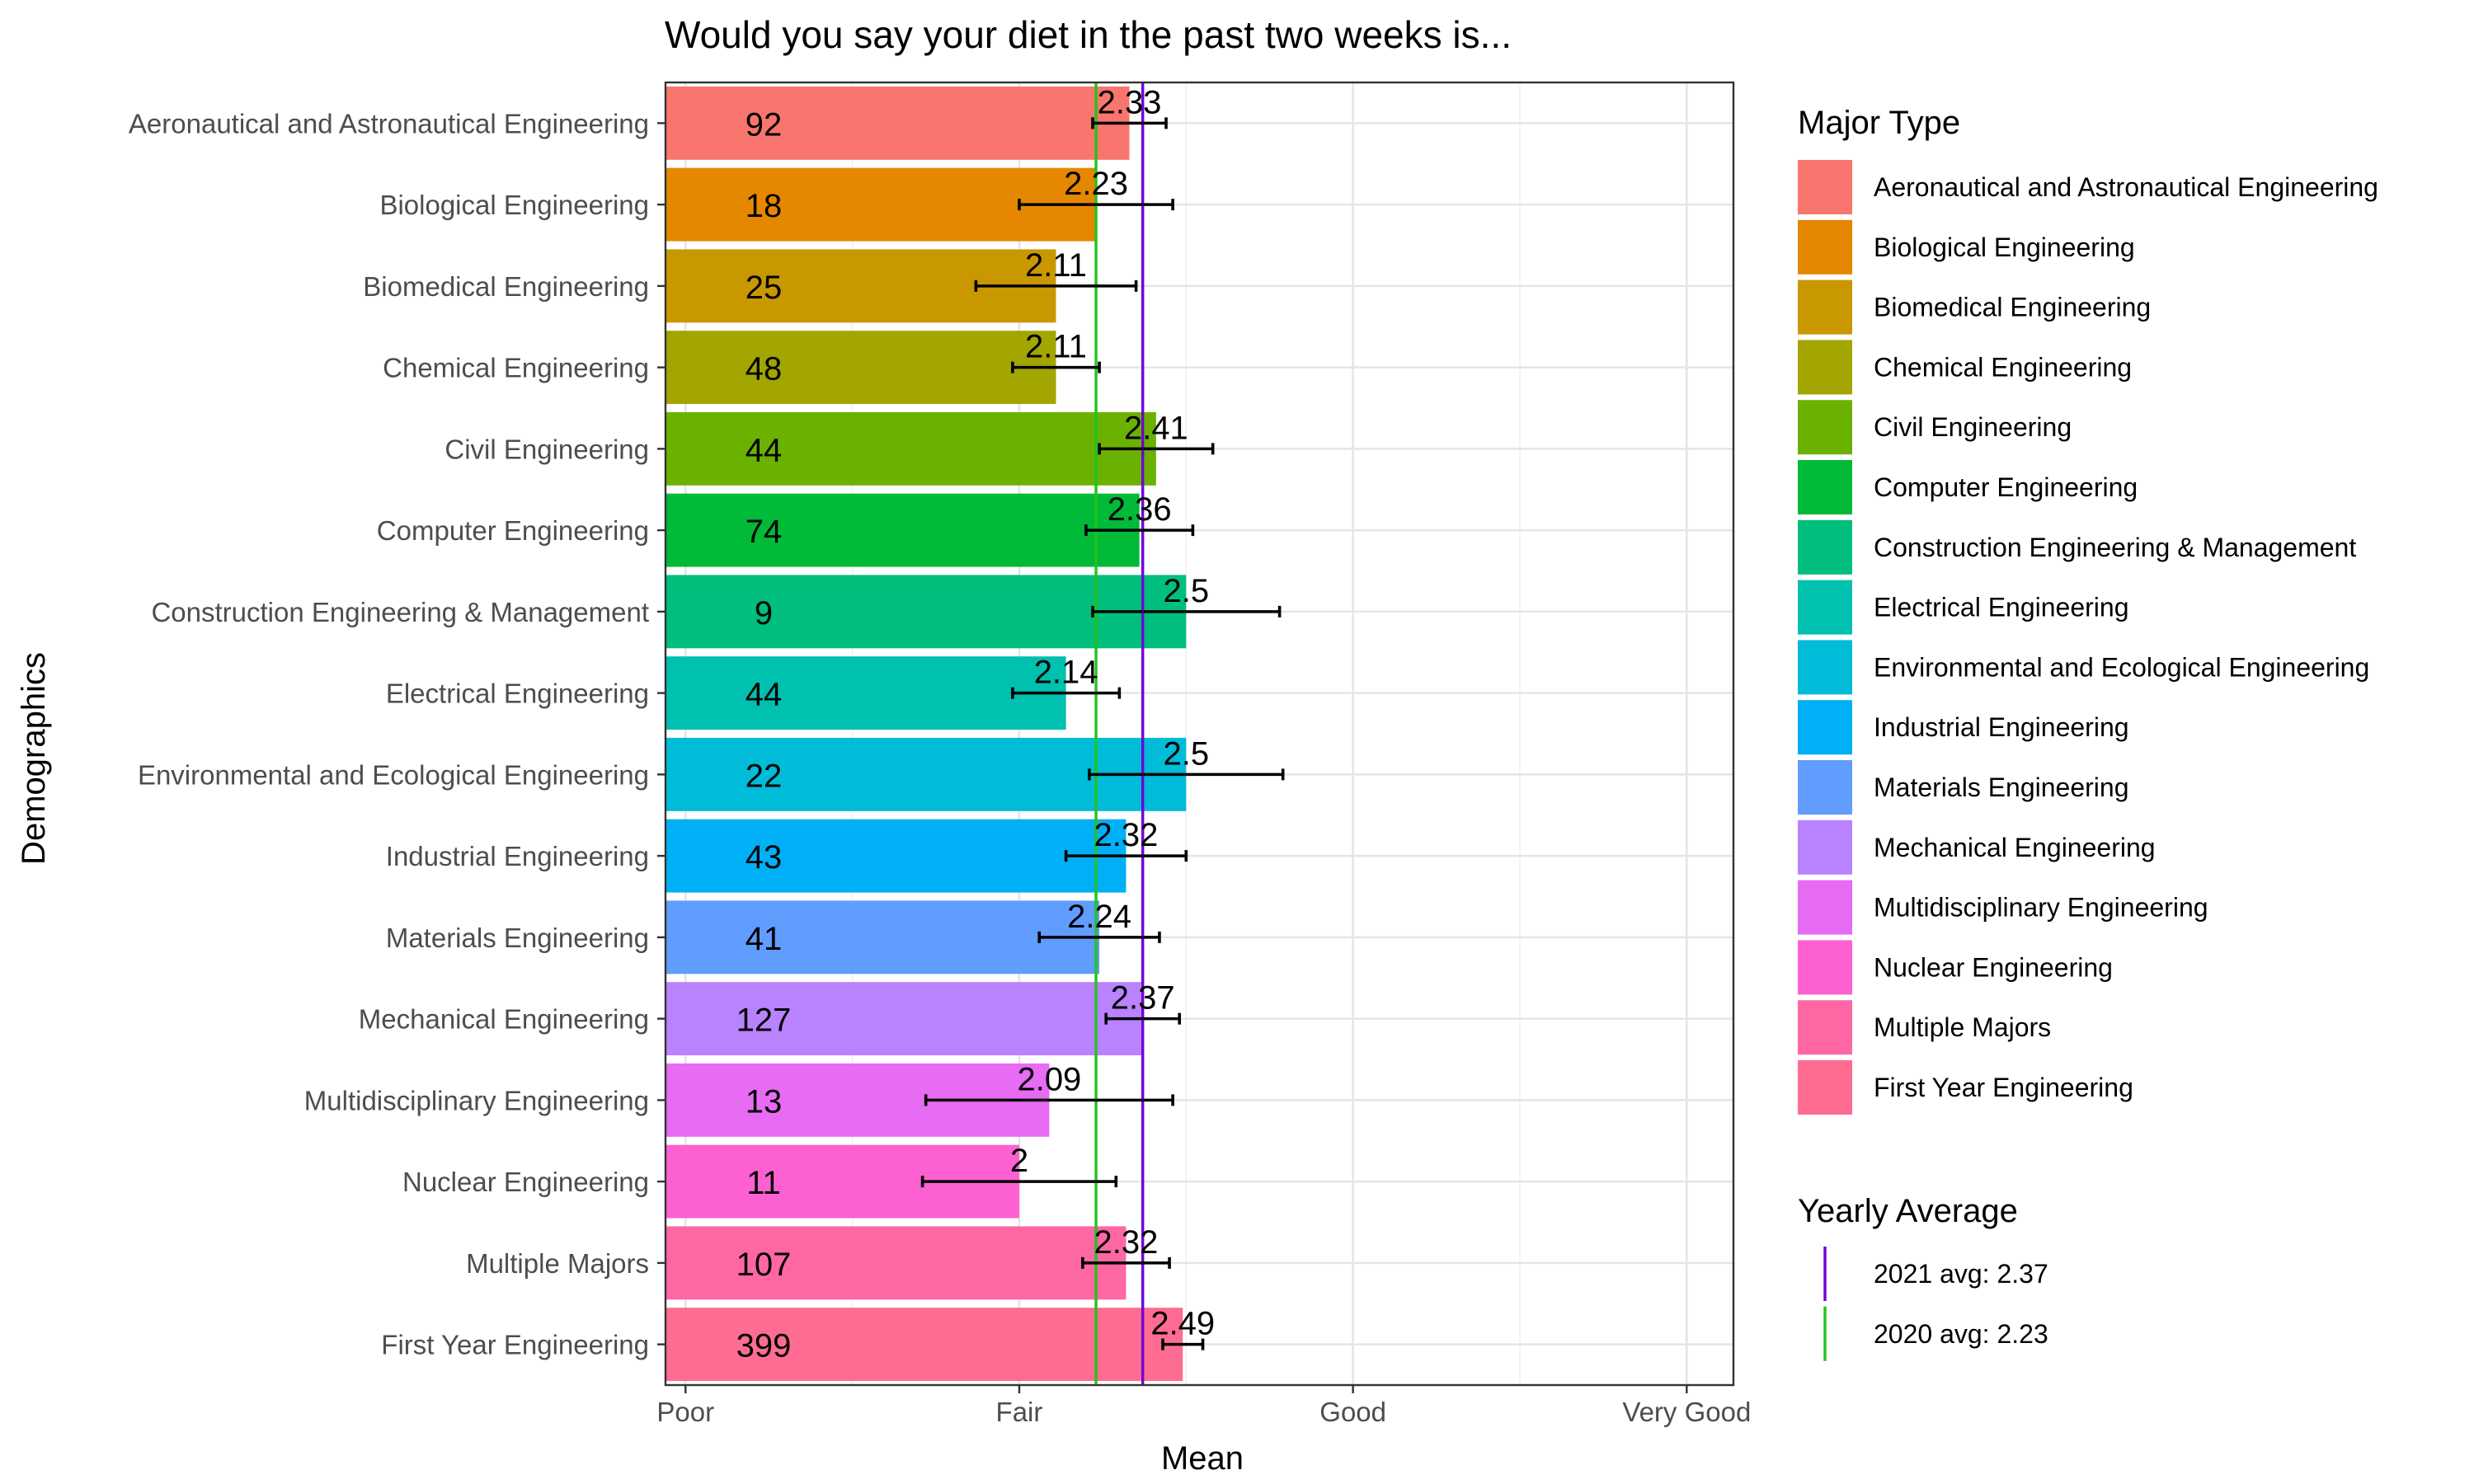 The height and width of the screenshot is (1484, 2474). What do you see at coordinates (1019, 1412) in the screenshot?
I see `x-tick-label: Fair` at bounding box center [1019, 1412].